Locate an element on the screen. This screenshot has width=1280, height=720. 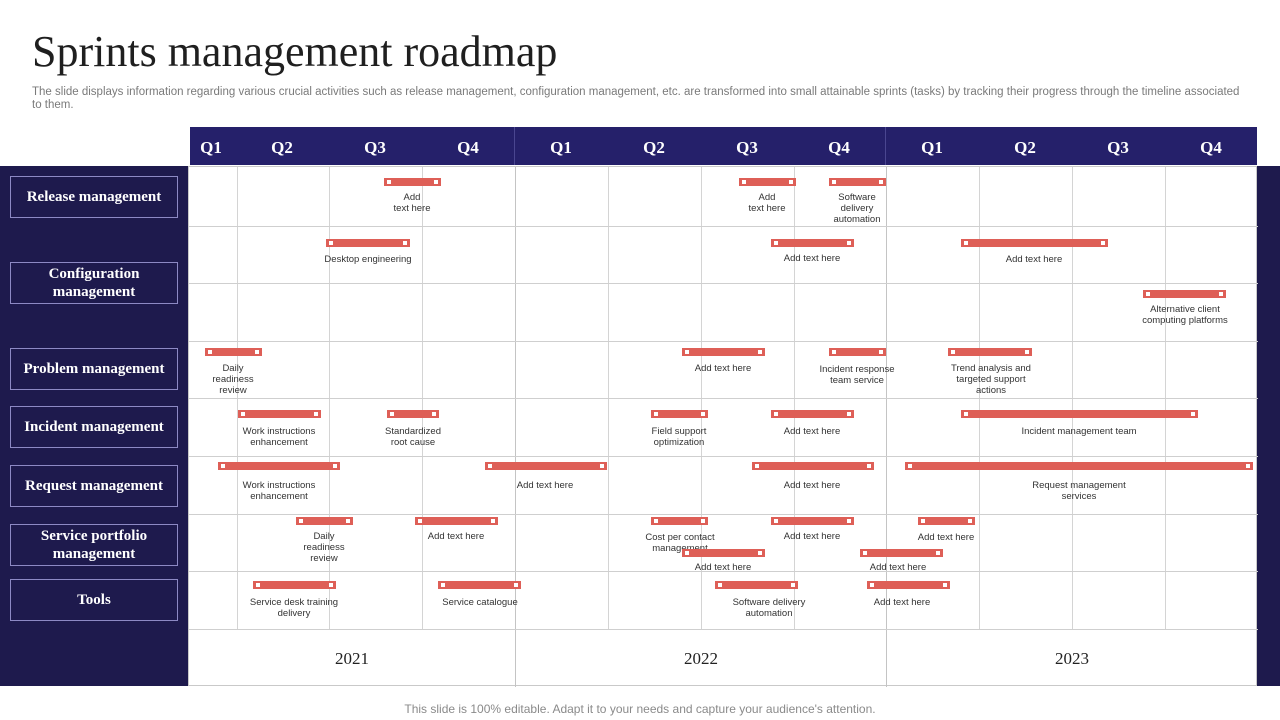
task-label: Standardized root cause is located at coordinates (413, 437).